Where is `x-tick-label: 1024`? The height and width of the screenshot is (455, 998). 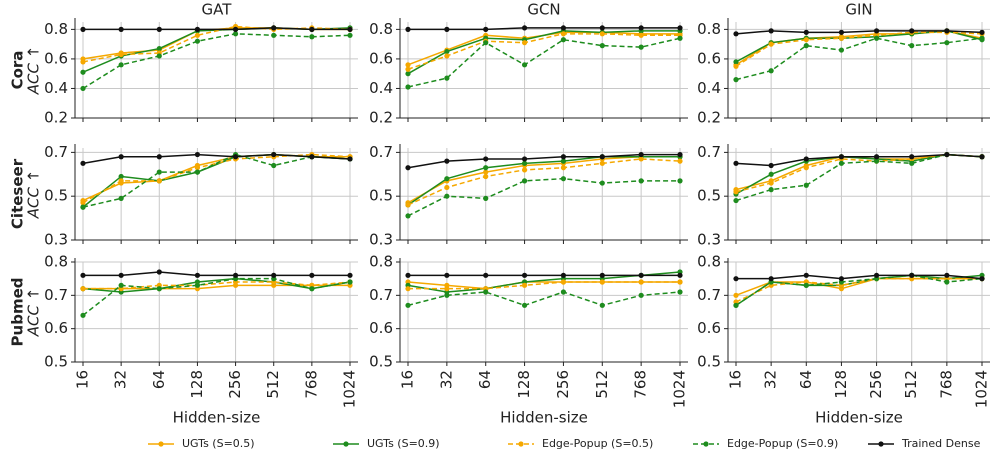
x-tick-label: 1024 is located at coordinates (982, 389).